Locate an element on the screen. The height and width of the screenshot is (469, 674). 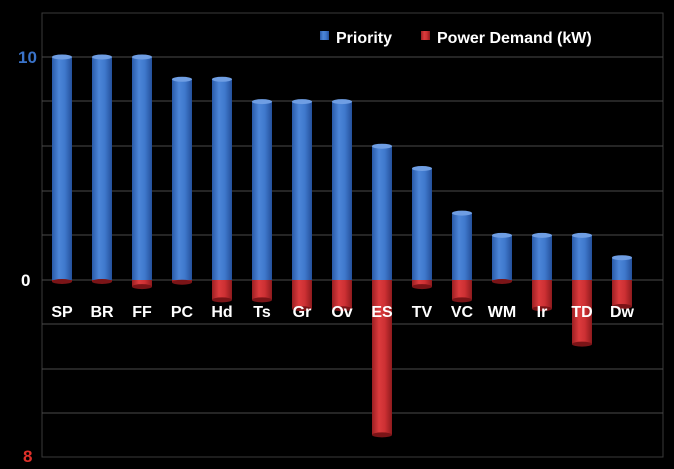
priority-bar-ov is located at coordinates (342, 189).